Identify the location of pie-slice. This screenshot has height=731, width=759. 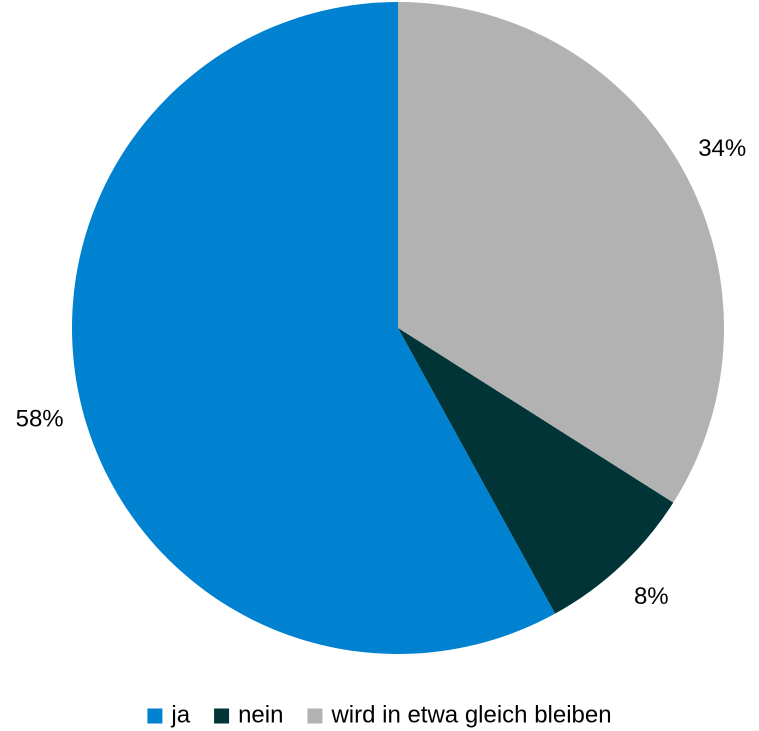
(536, 471).